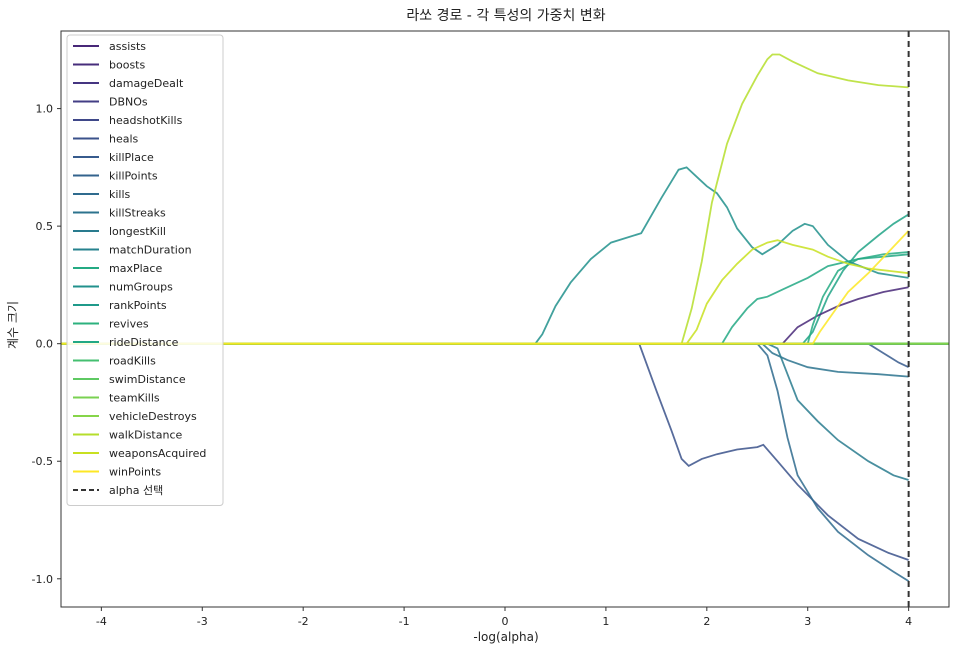 Image resolution: width=957 pixels, height=654 pixels. What do you see at coordinates (42, 579) in the screenshot?
I see `y-tick-label: -1.0` at bounding box center [42, 579].